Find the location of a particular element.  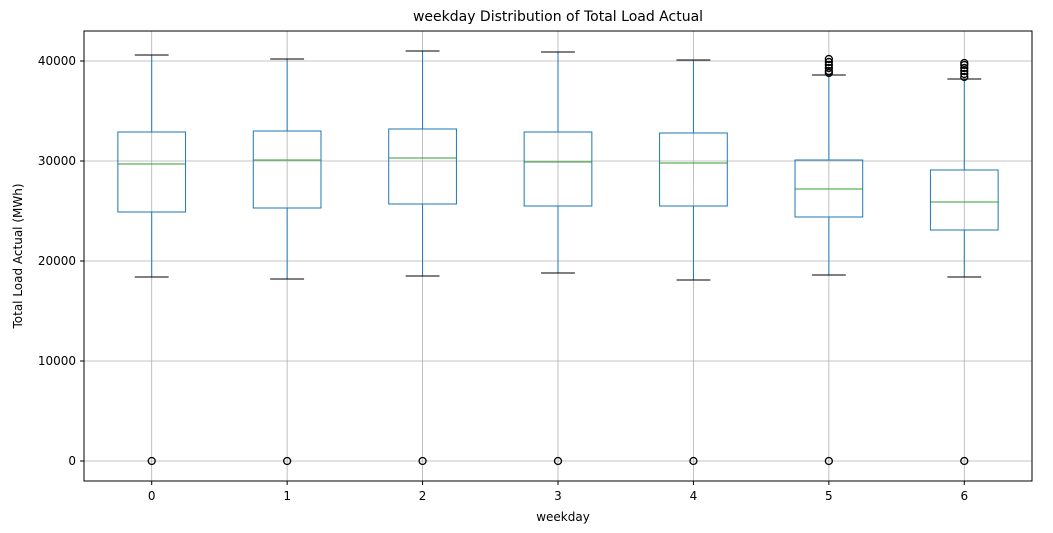

y-tick-label: 10000 is located at coordinates (57, 361).